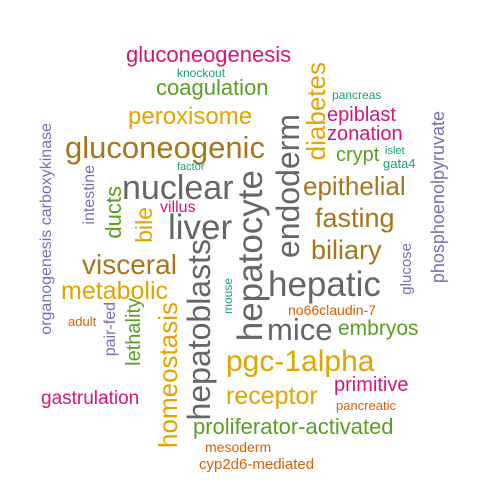  What do you see at coordinates (209, 54) in the screenshot?
I see `word-gluconeogenesis: gluconeogenesis` at bounding box center [209, 54].